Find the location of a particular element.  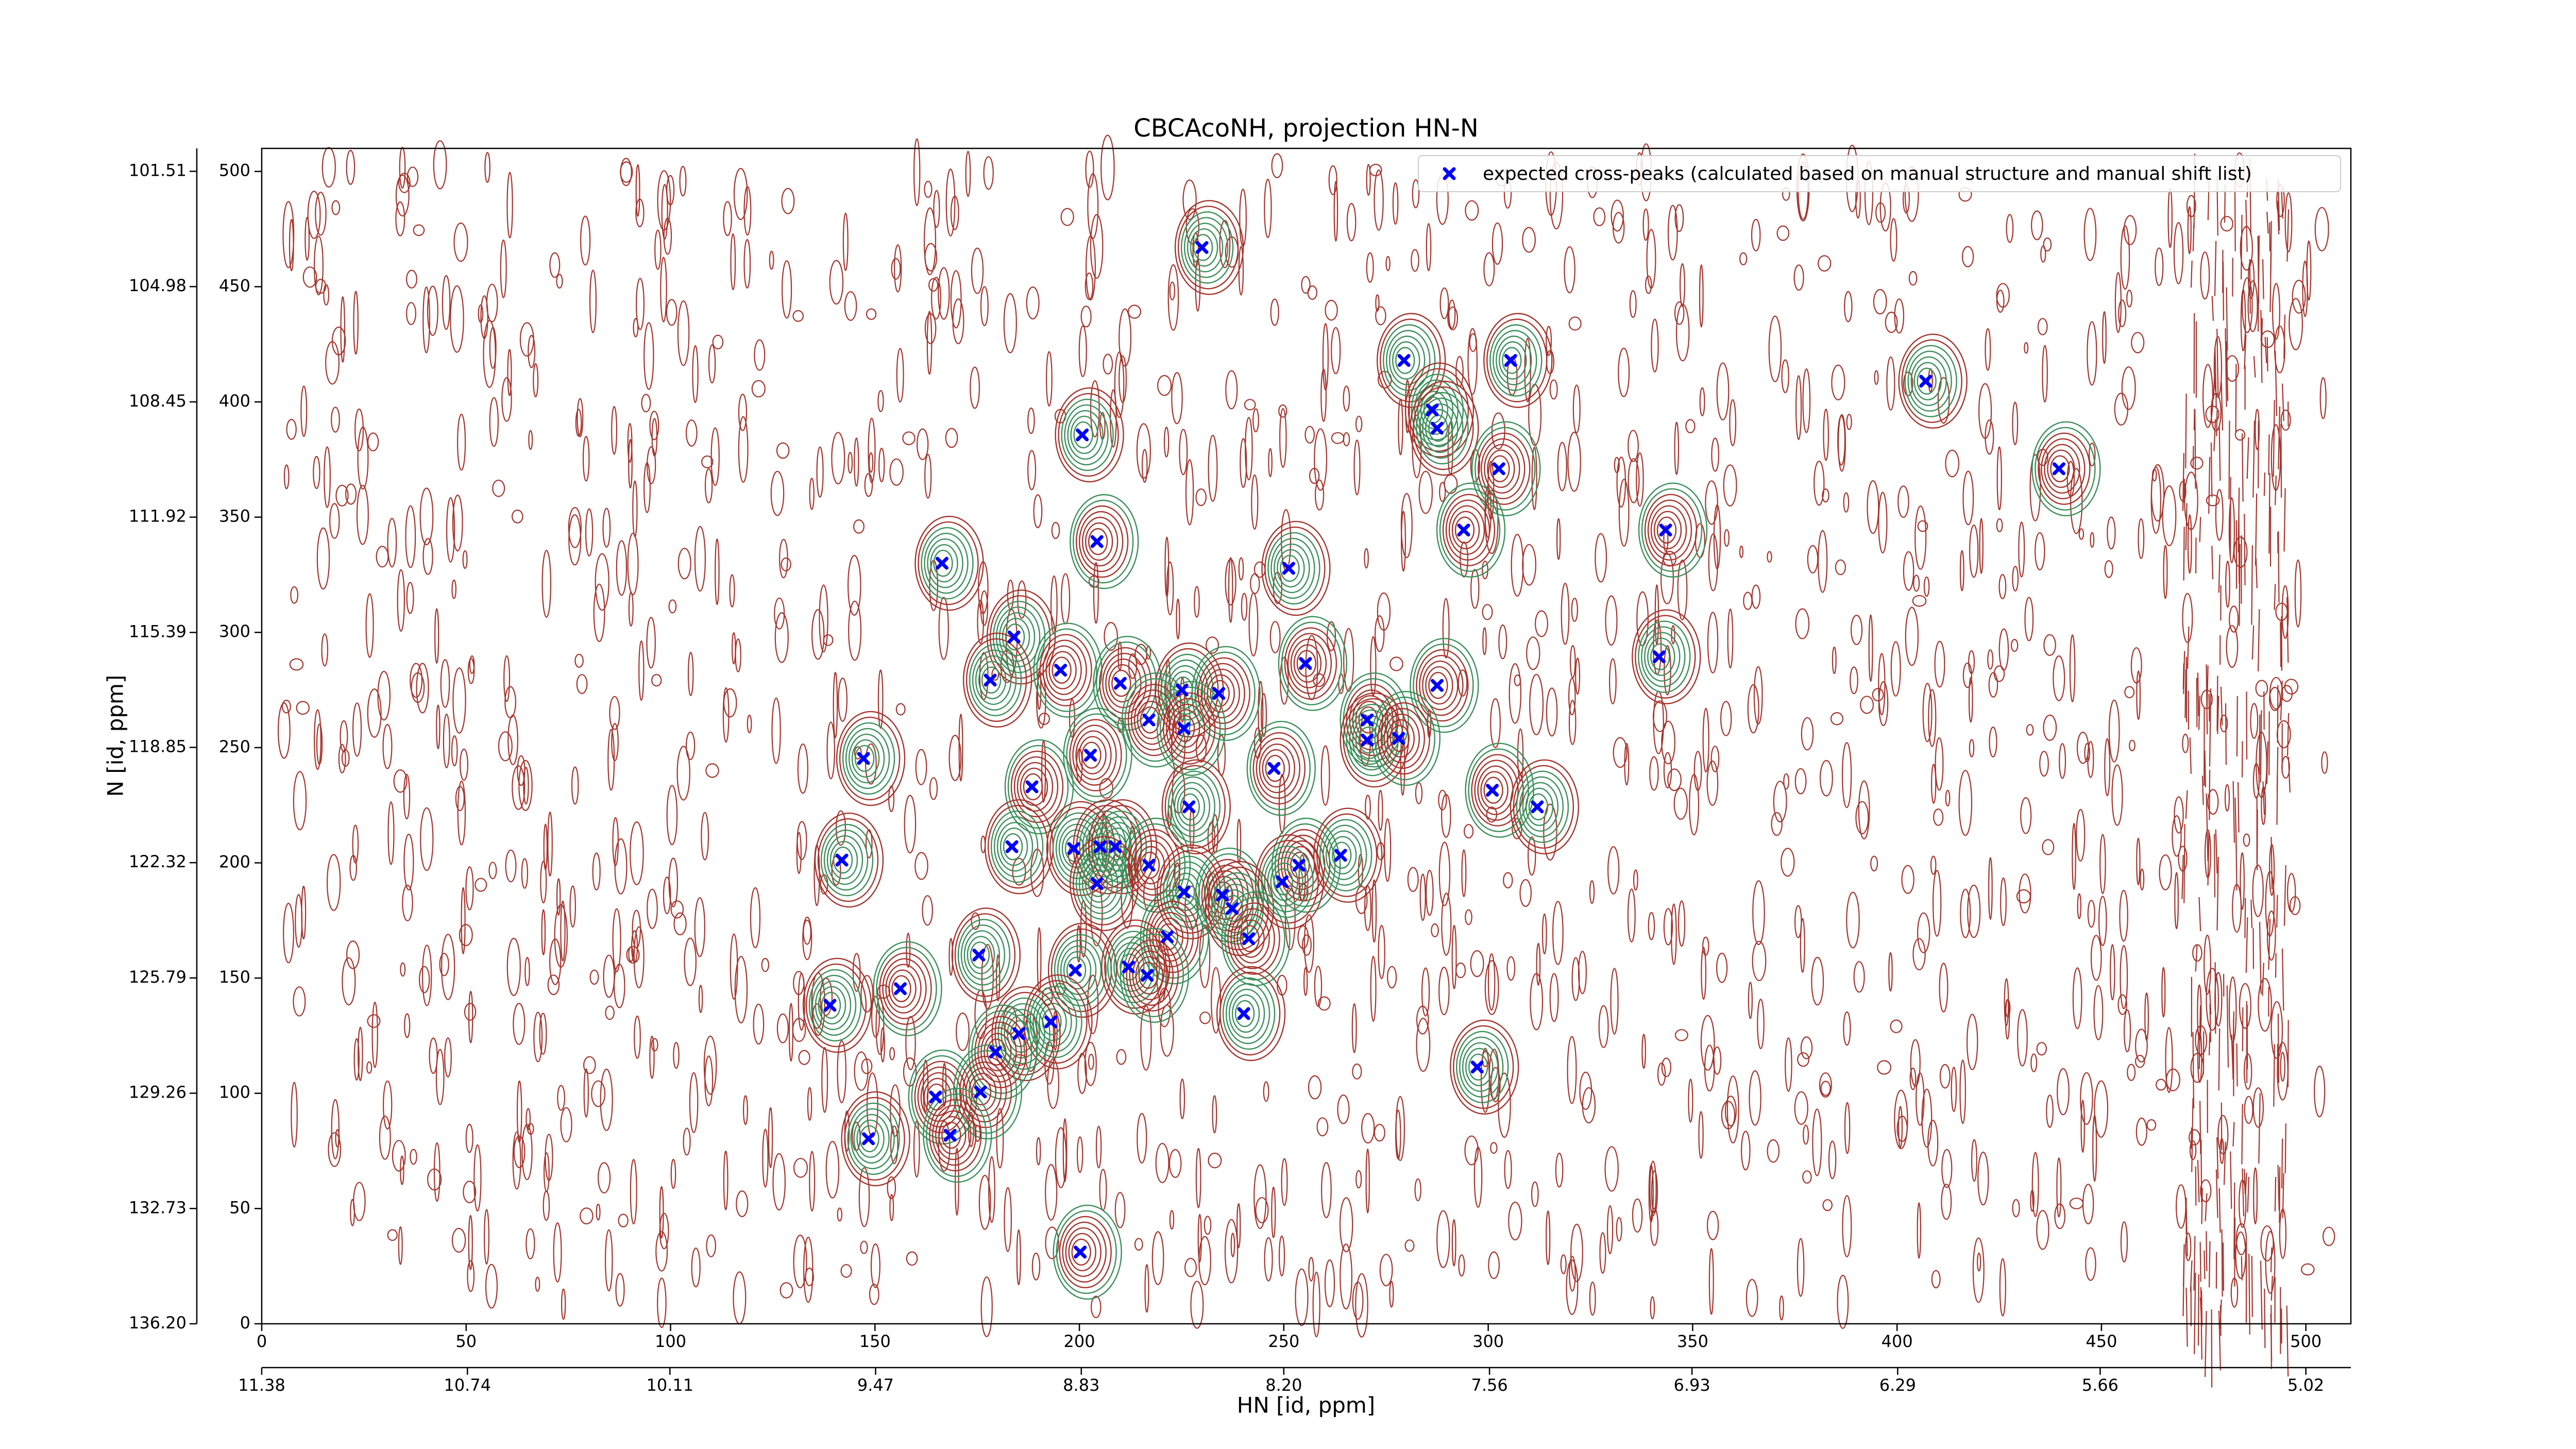

y-tick-label: 300 is located at coordinates (234, 631).